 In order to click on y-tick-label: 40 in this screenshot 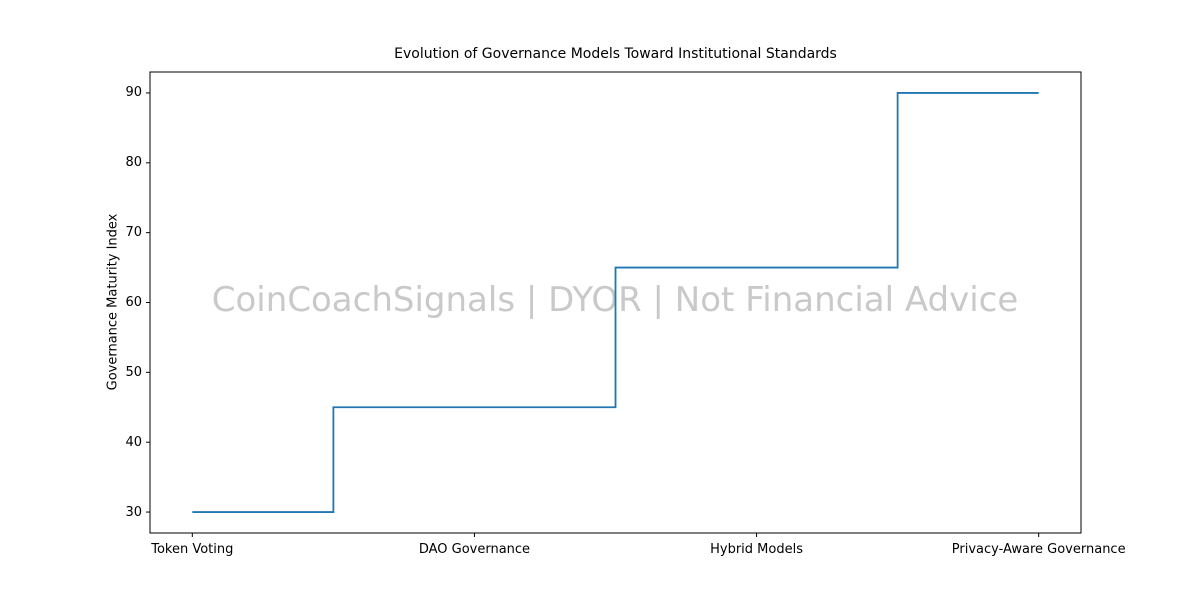, I will do `click(133, 442)`.